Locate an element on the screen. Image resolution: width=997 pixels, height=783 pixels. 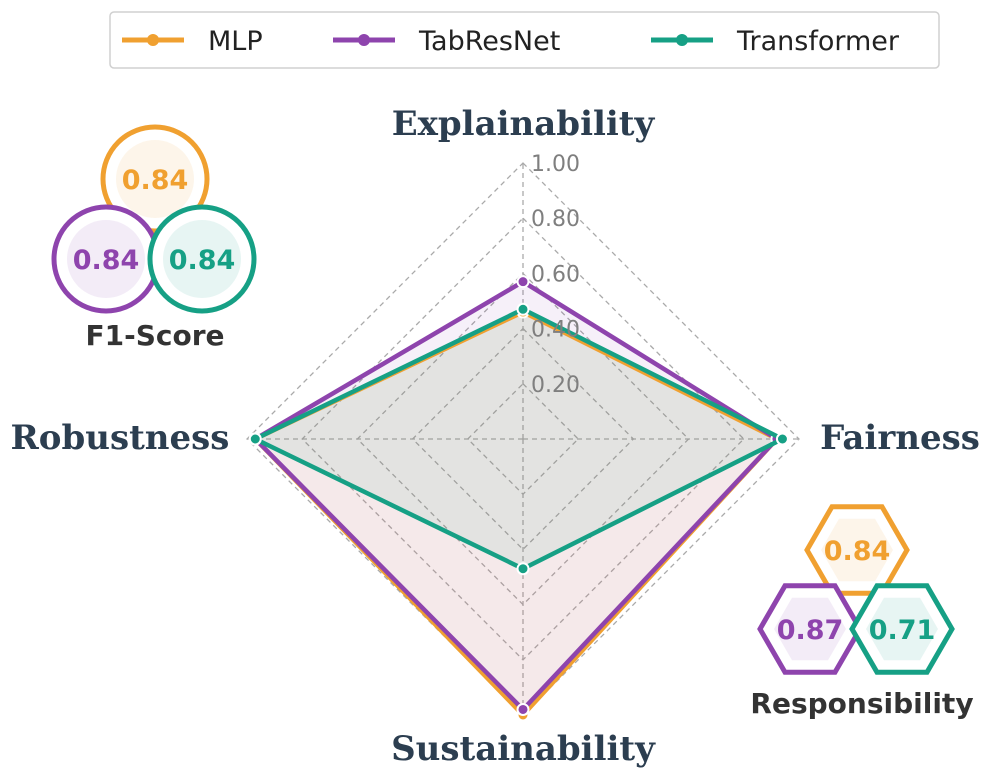
legend-frame is located at coordinates (524, 40).